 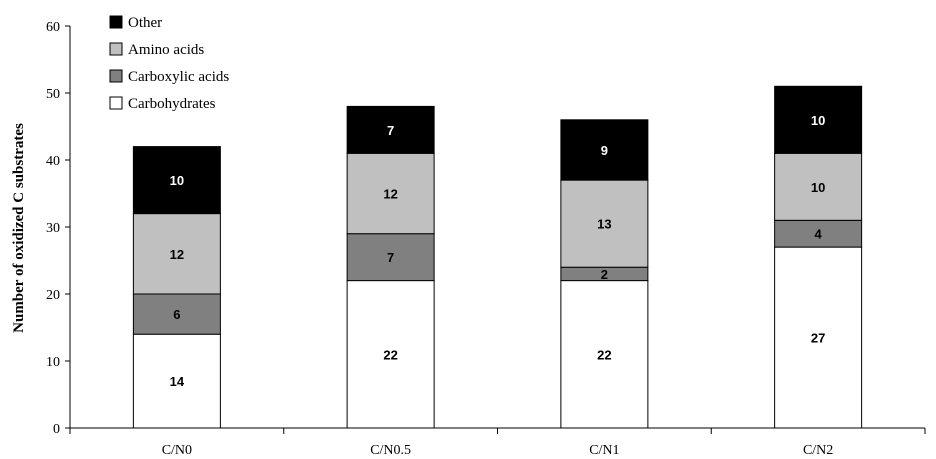 What do you see at coordinates (116, 103) in the screenshot?
I see `legend-swatch-carbohydrates` at bounding box center [116, 103].